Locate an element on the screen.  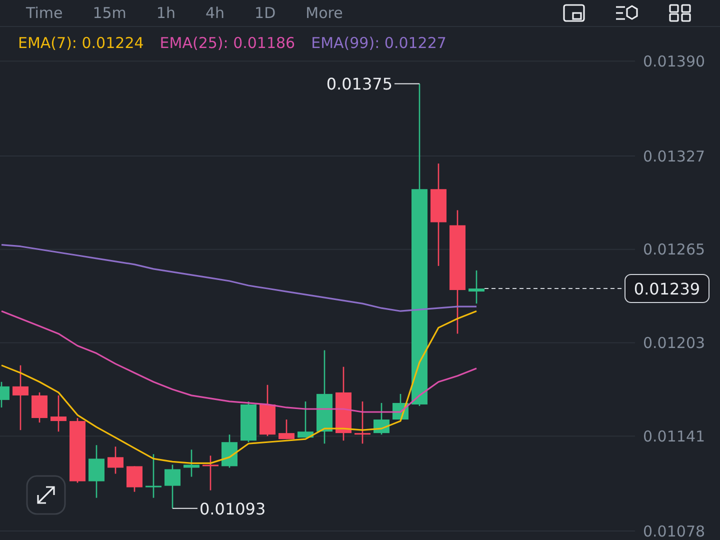
text: 1D is located at coordinates (265, 13).